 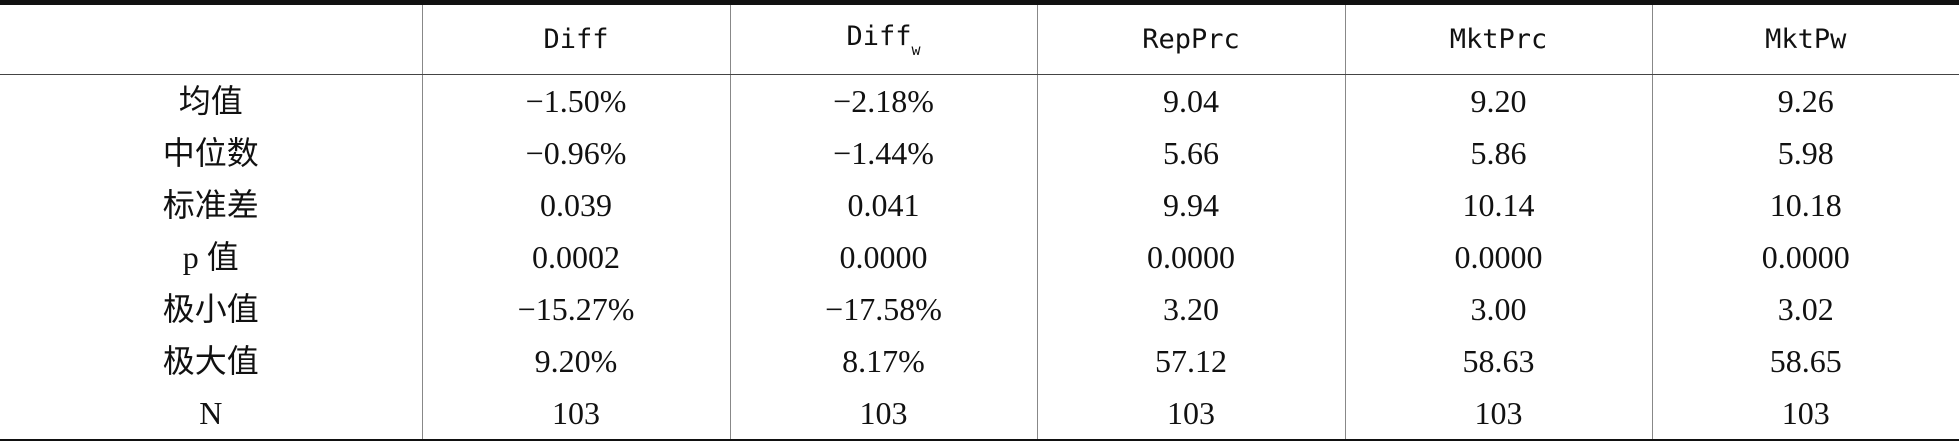 I want to click on row-label: p 值, so click(x=210, y=257).